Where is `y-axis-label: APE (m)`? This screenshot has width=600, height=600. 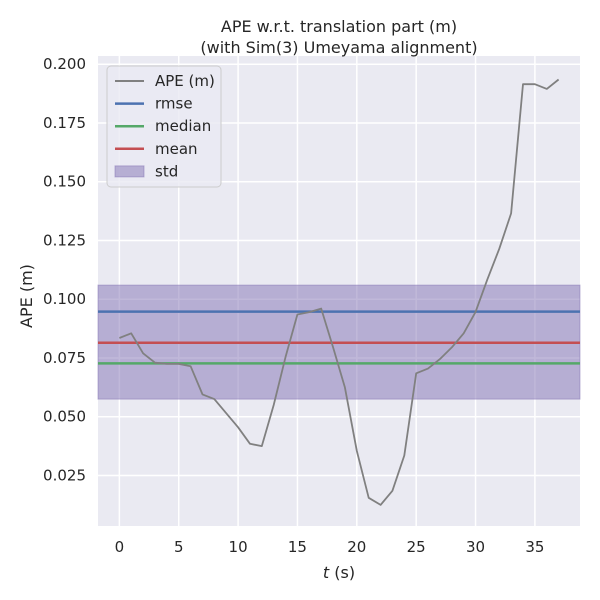
y-axis-label: APE (m) is located at coordinates (26, 296).